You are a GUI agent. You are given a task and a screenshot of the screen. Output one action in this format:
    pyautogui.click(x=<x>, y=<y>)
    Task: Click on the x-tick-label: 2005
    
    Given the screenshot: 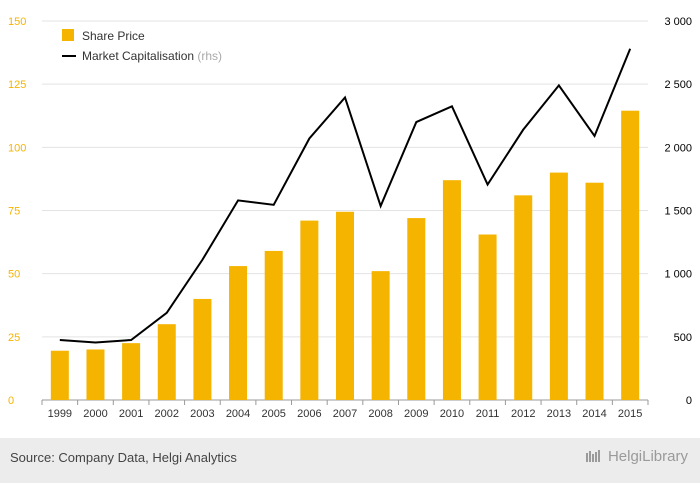 What is the action you would take?
    pyautogui.click(x=273, y=414)
    